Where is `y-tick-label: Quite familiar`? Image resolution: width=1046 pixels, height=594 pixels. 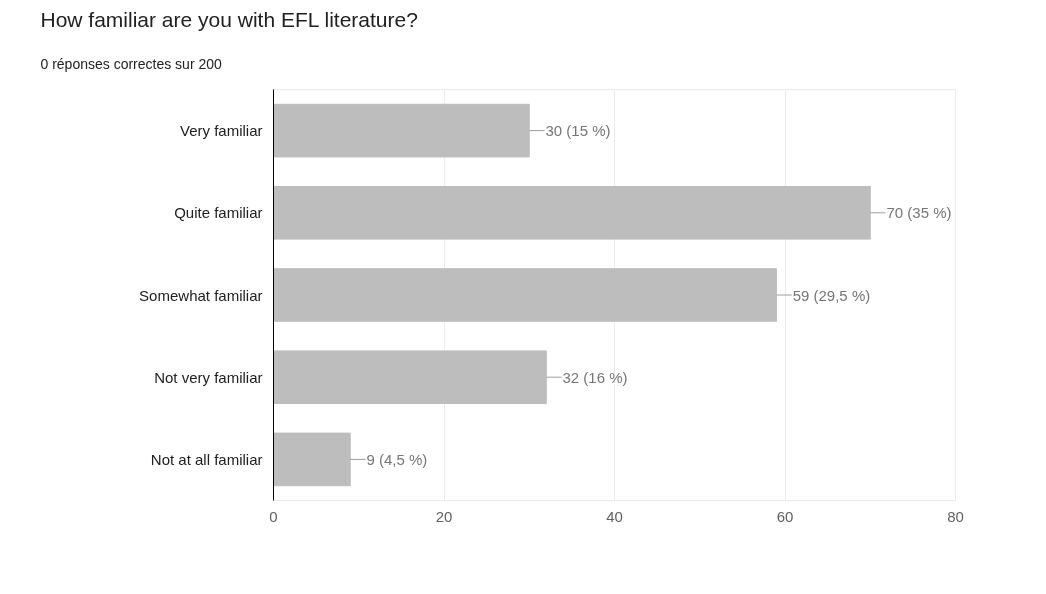
y-tick-label: Quite familiar is located at coordinates (218, 213).